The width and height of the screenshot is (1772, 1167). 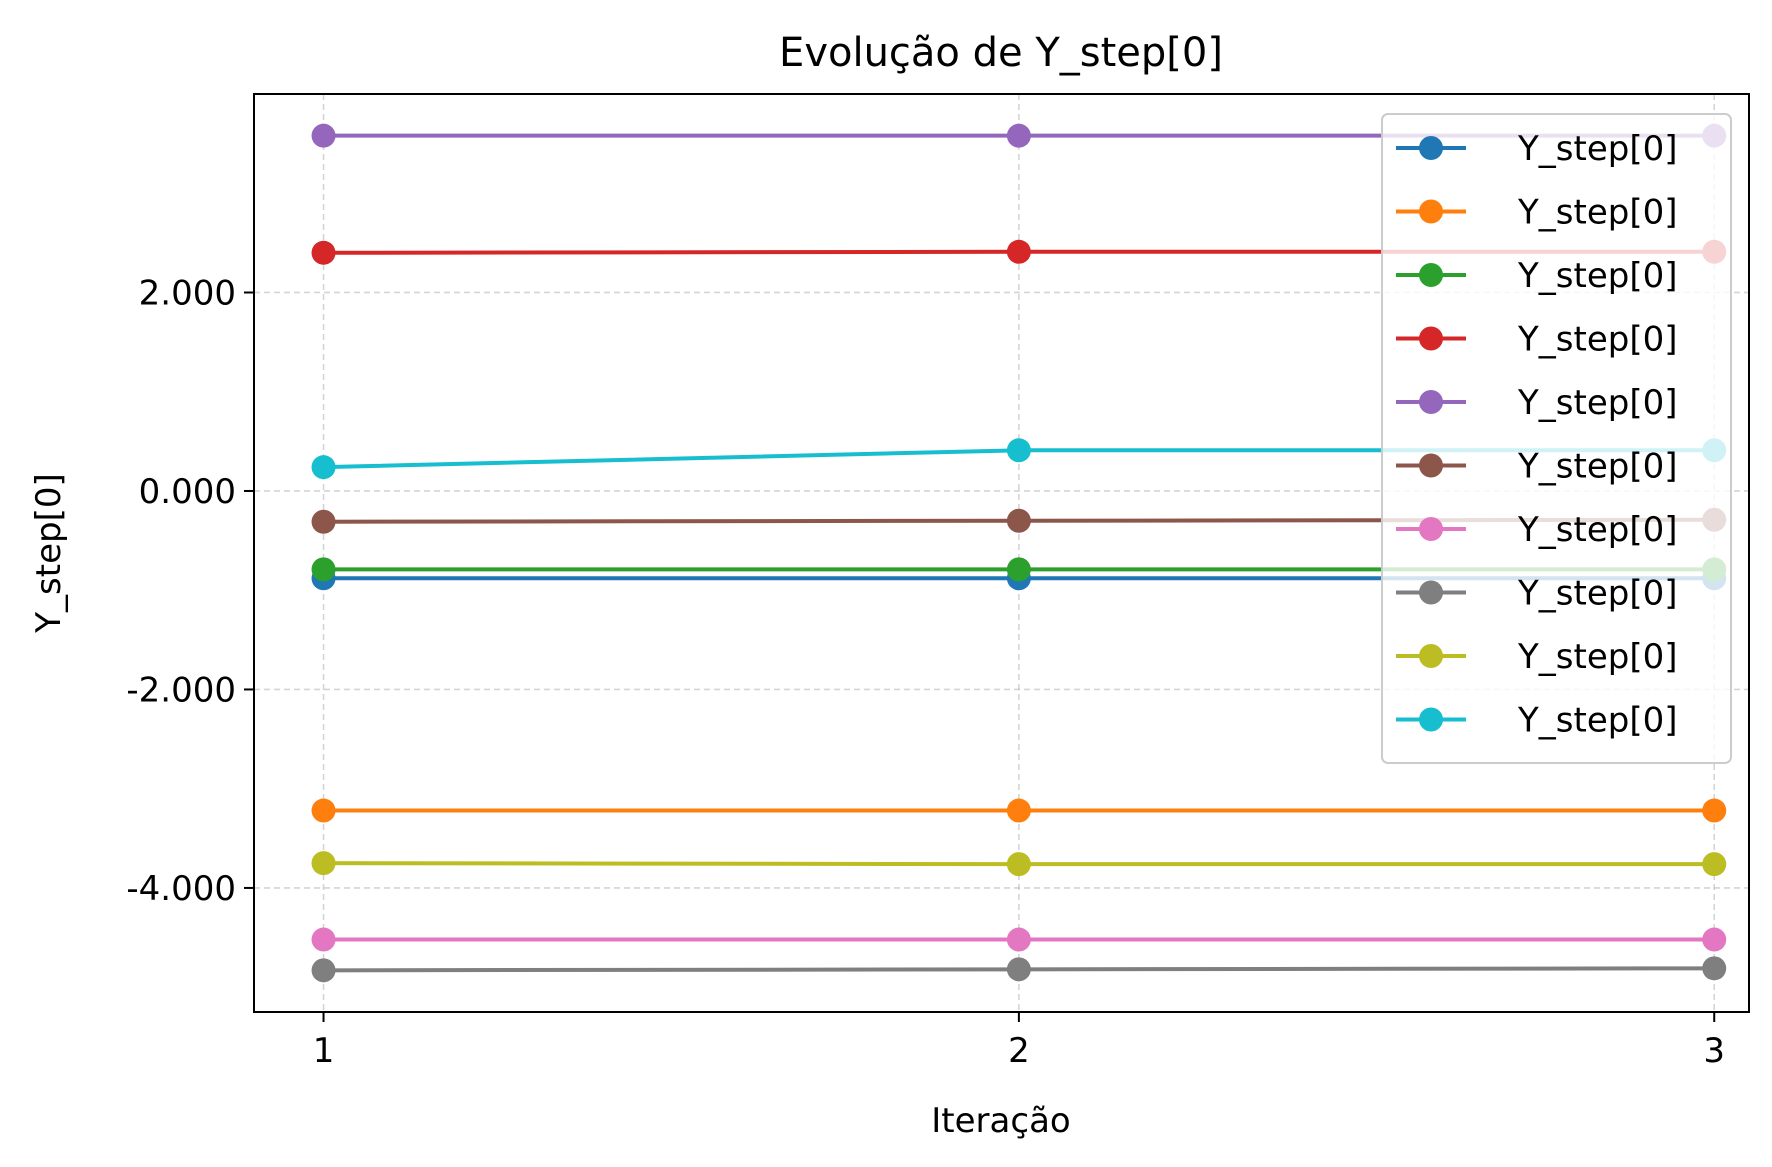 I want to click on legend-box, so click(x=1556, y=438).